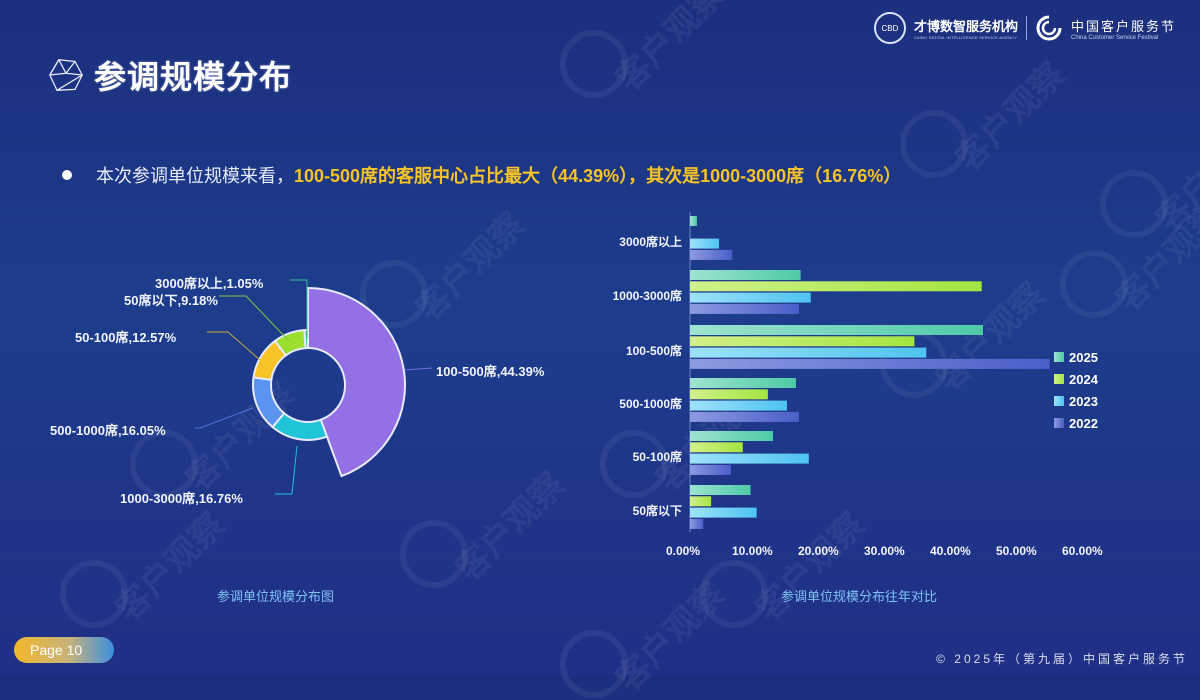 The width and height of the screenshot is (1200, 700). What do you see at coordinates (650, 404) in the screenshot?
I see `category-label: 500-1000席` at bounding box center [650, 404].